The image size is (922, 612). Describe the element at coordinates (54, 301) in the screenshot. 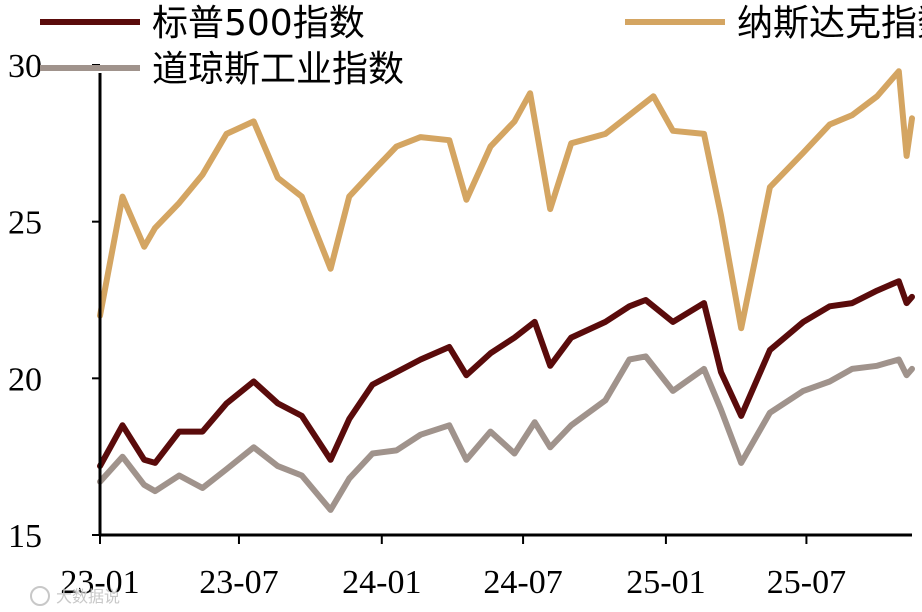

I see `y-axis-ticks: 15 20 25 30` at that location.